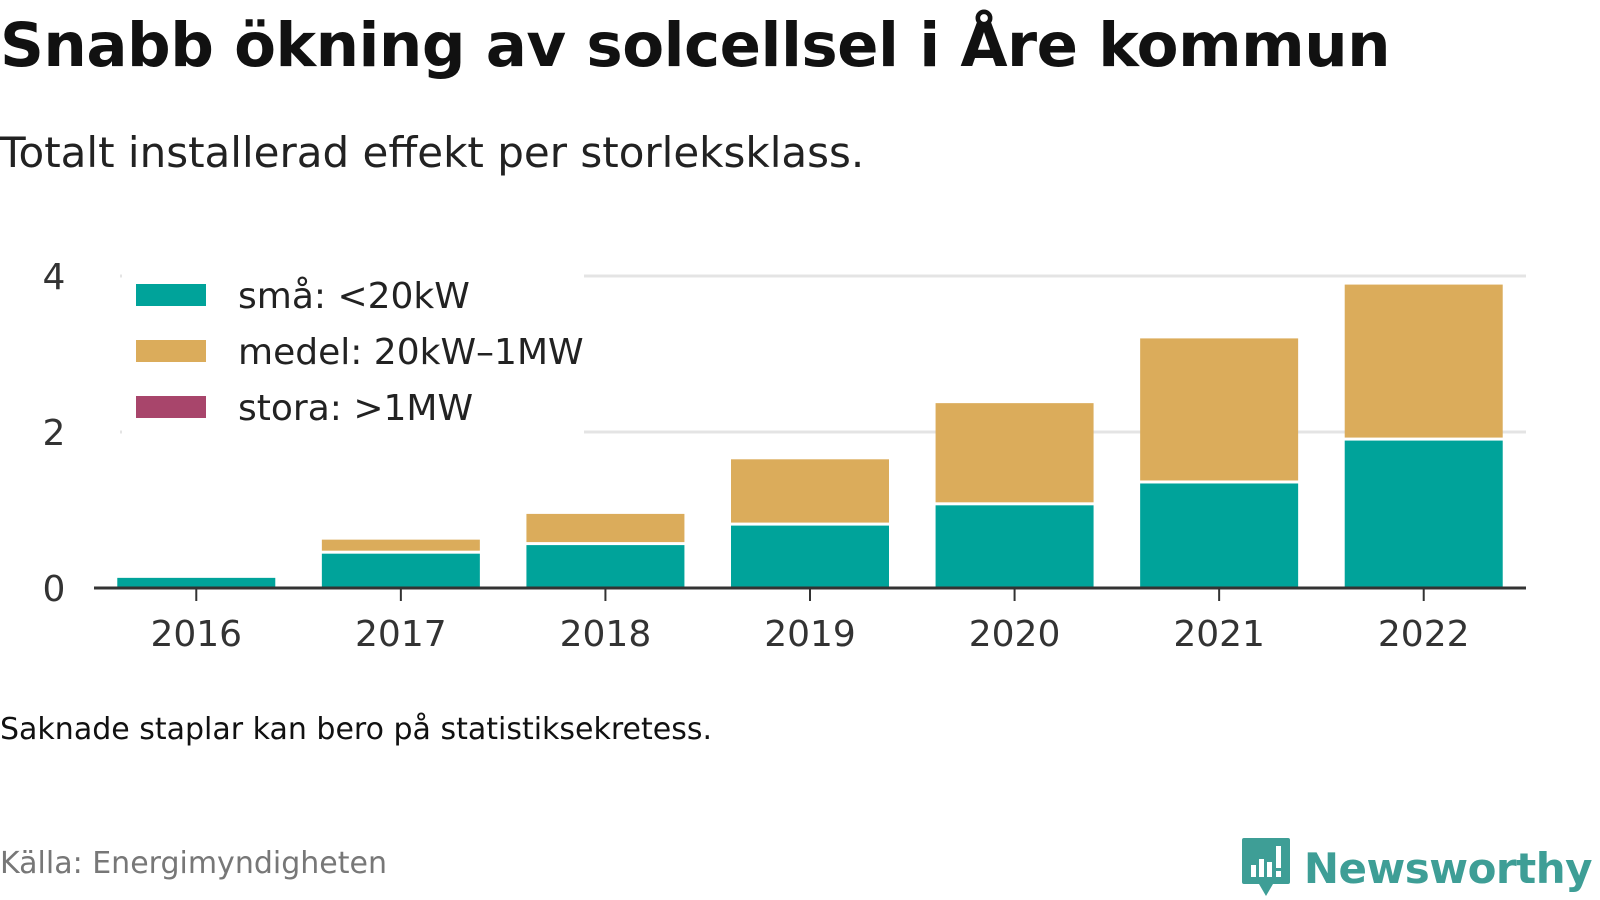  I want to click on legend-label-1: små: <20kW, so click(354, 296).